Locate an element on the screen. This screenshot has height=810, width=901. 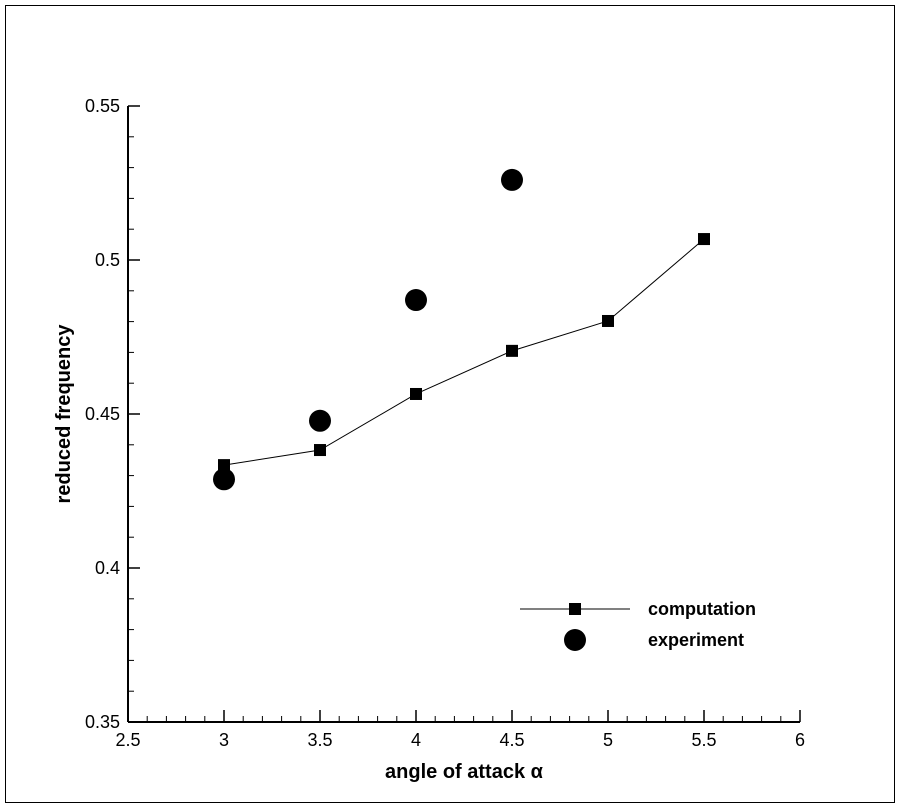
x-axis-label: angle of attack α is located at coordinates (464, 772).